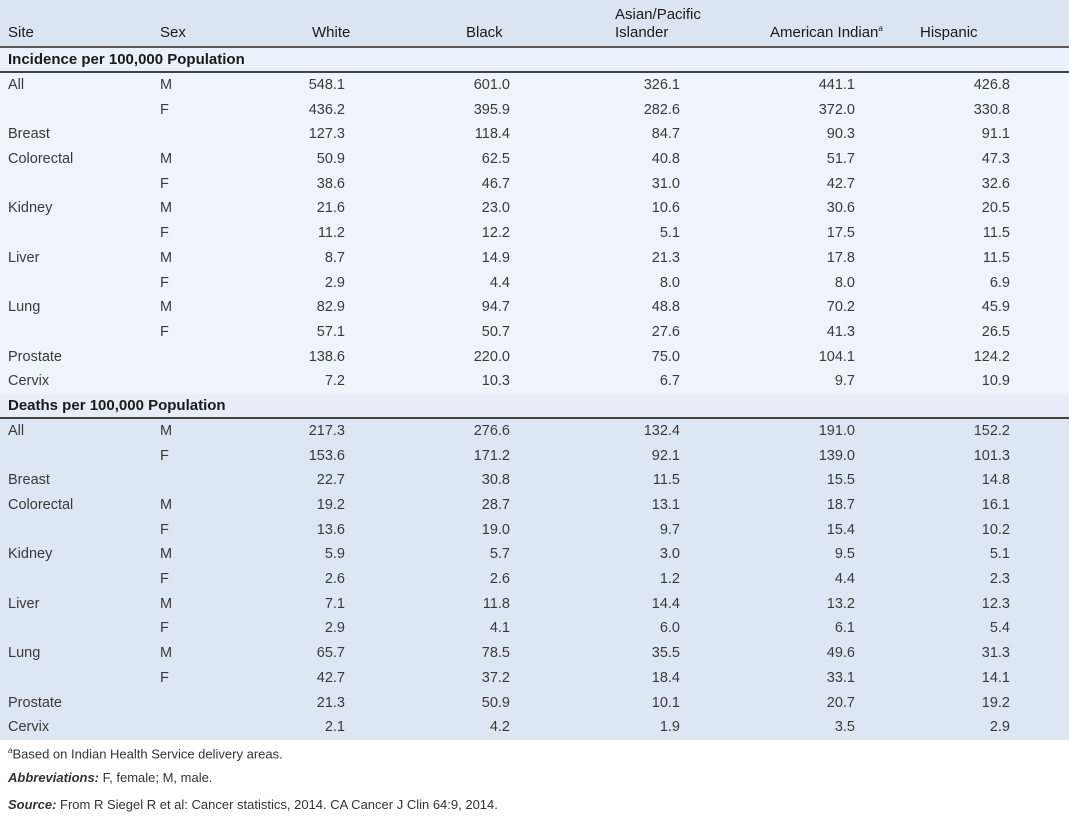 This screenshot has width=1069, height=821. I want to click on cell-white: 11.2, so click(331, 233).